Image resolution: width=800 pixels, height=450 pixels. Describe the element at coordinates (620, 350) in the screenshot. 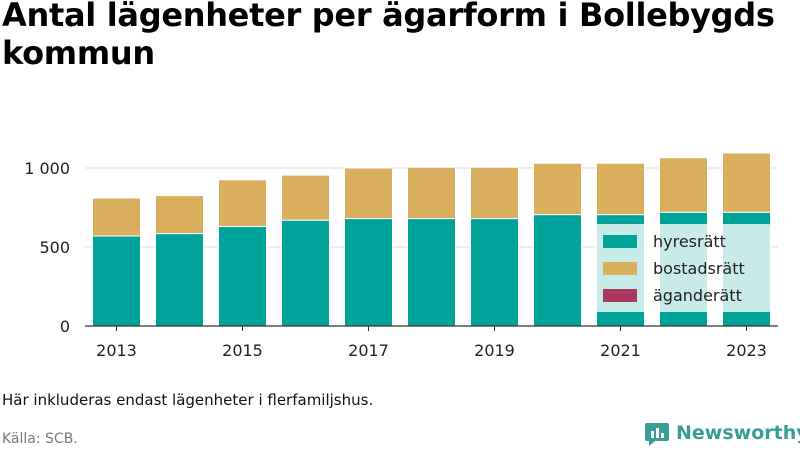

I see `x-tick-label: 2021` at that location.